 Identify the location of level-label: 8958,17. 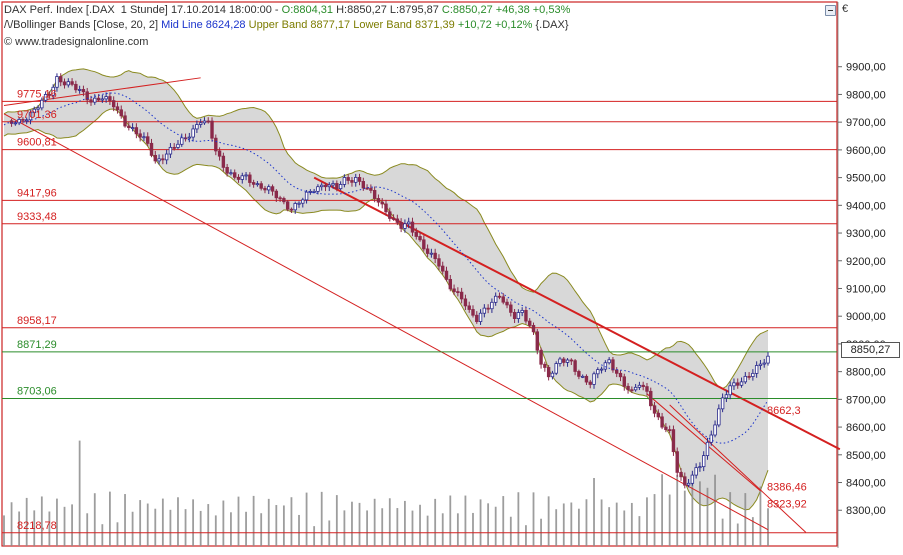
(37, 321).